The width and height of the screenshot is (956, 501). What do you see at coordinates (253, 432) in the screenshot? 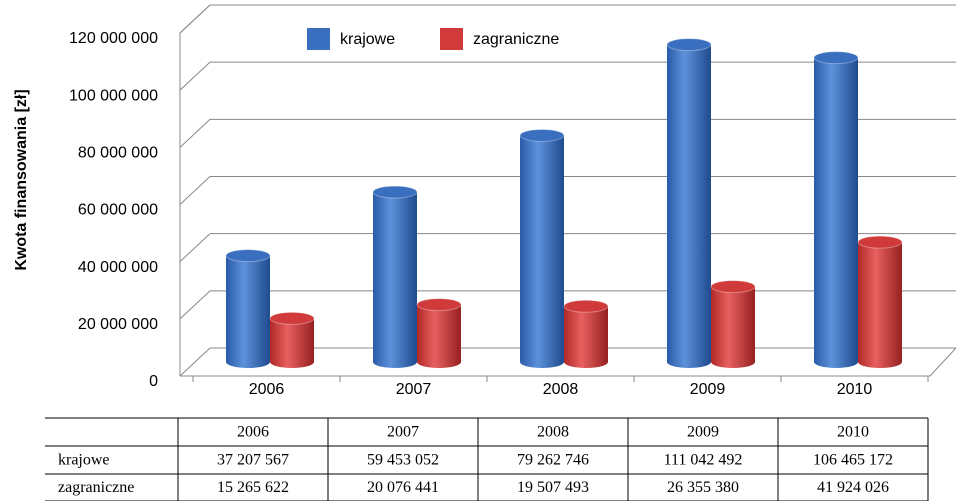
I see `table-header: 2006` at bounding box center [253, 432].